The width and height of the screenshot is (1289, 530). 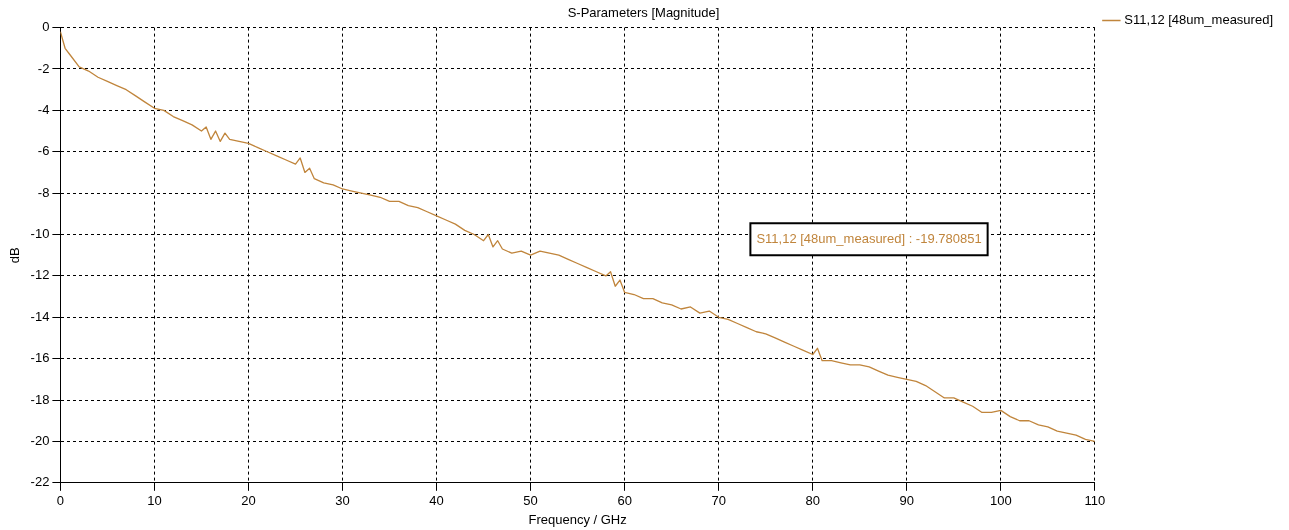 I want to click on x-tick-label: 70, so click(x=718, y=501).